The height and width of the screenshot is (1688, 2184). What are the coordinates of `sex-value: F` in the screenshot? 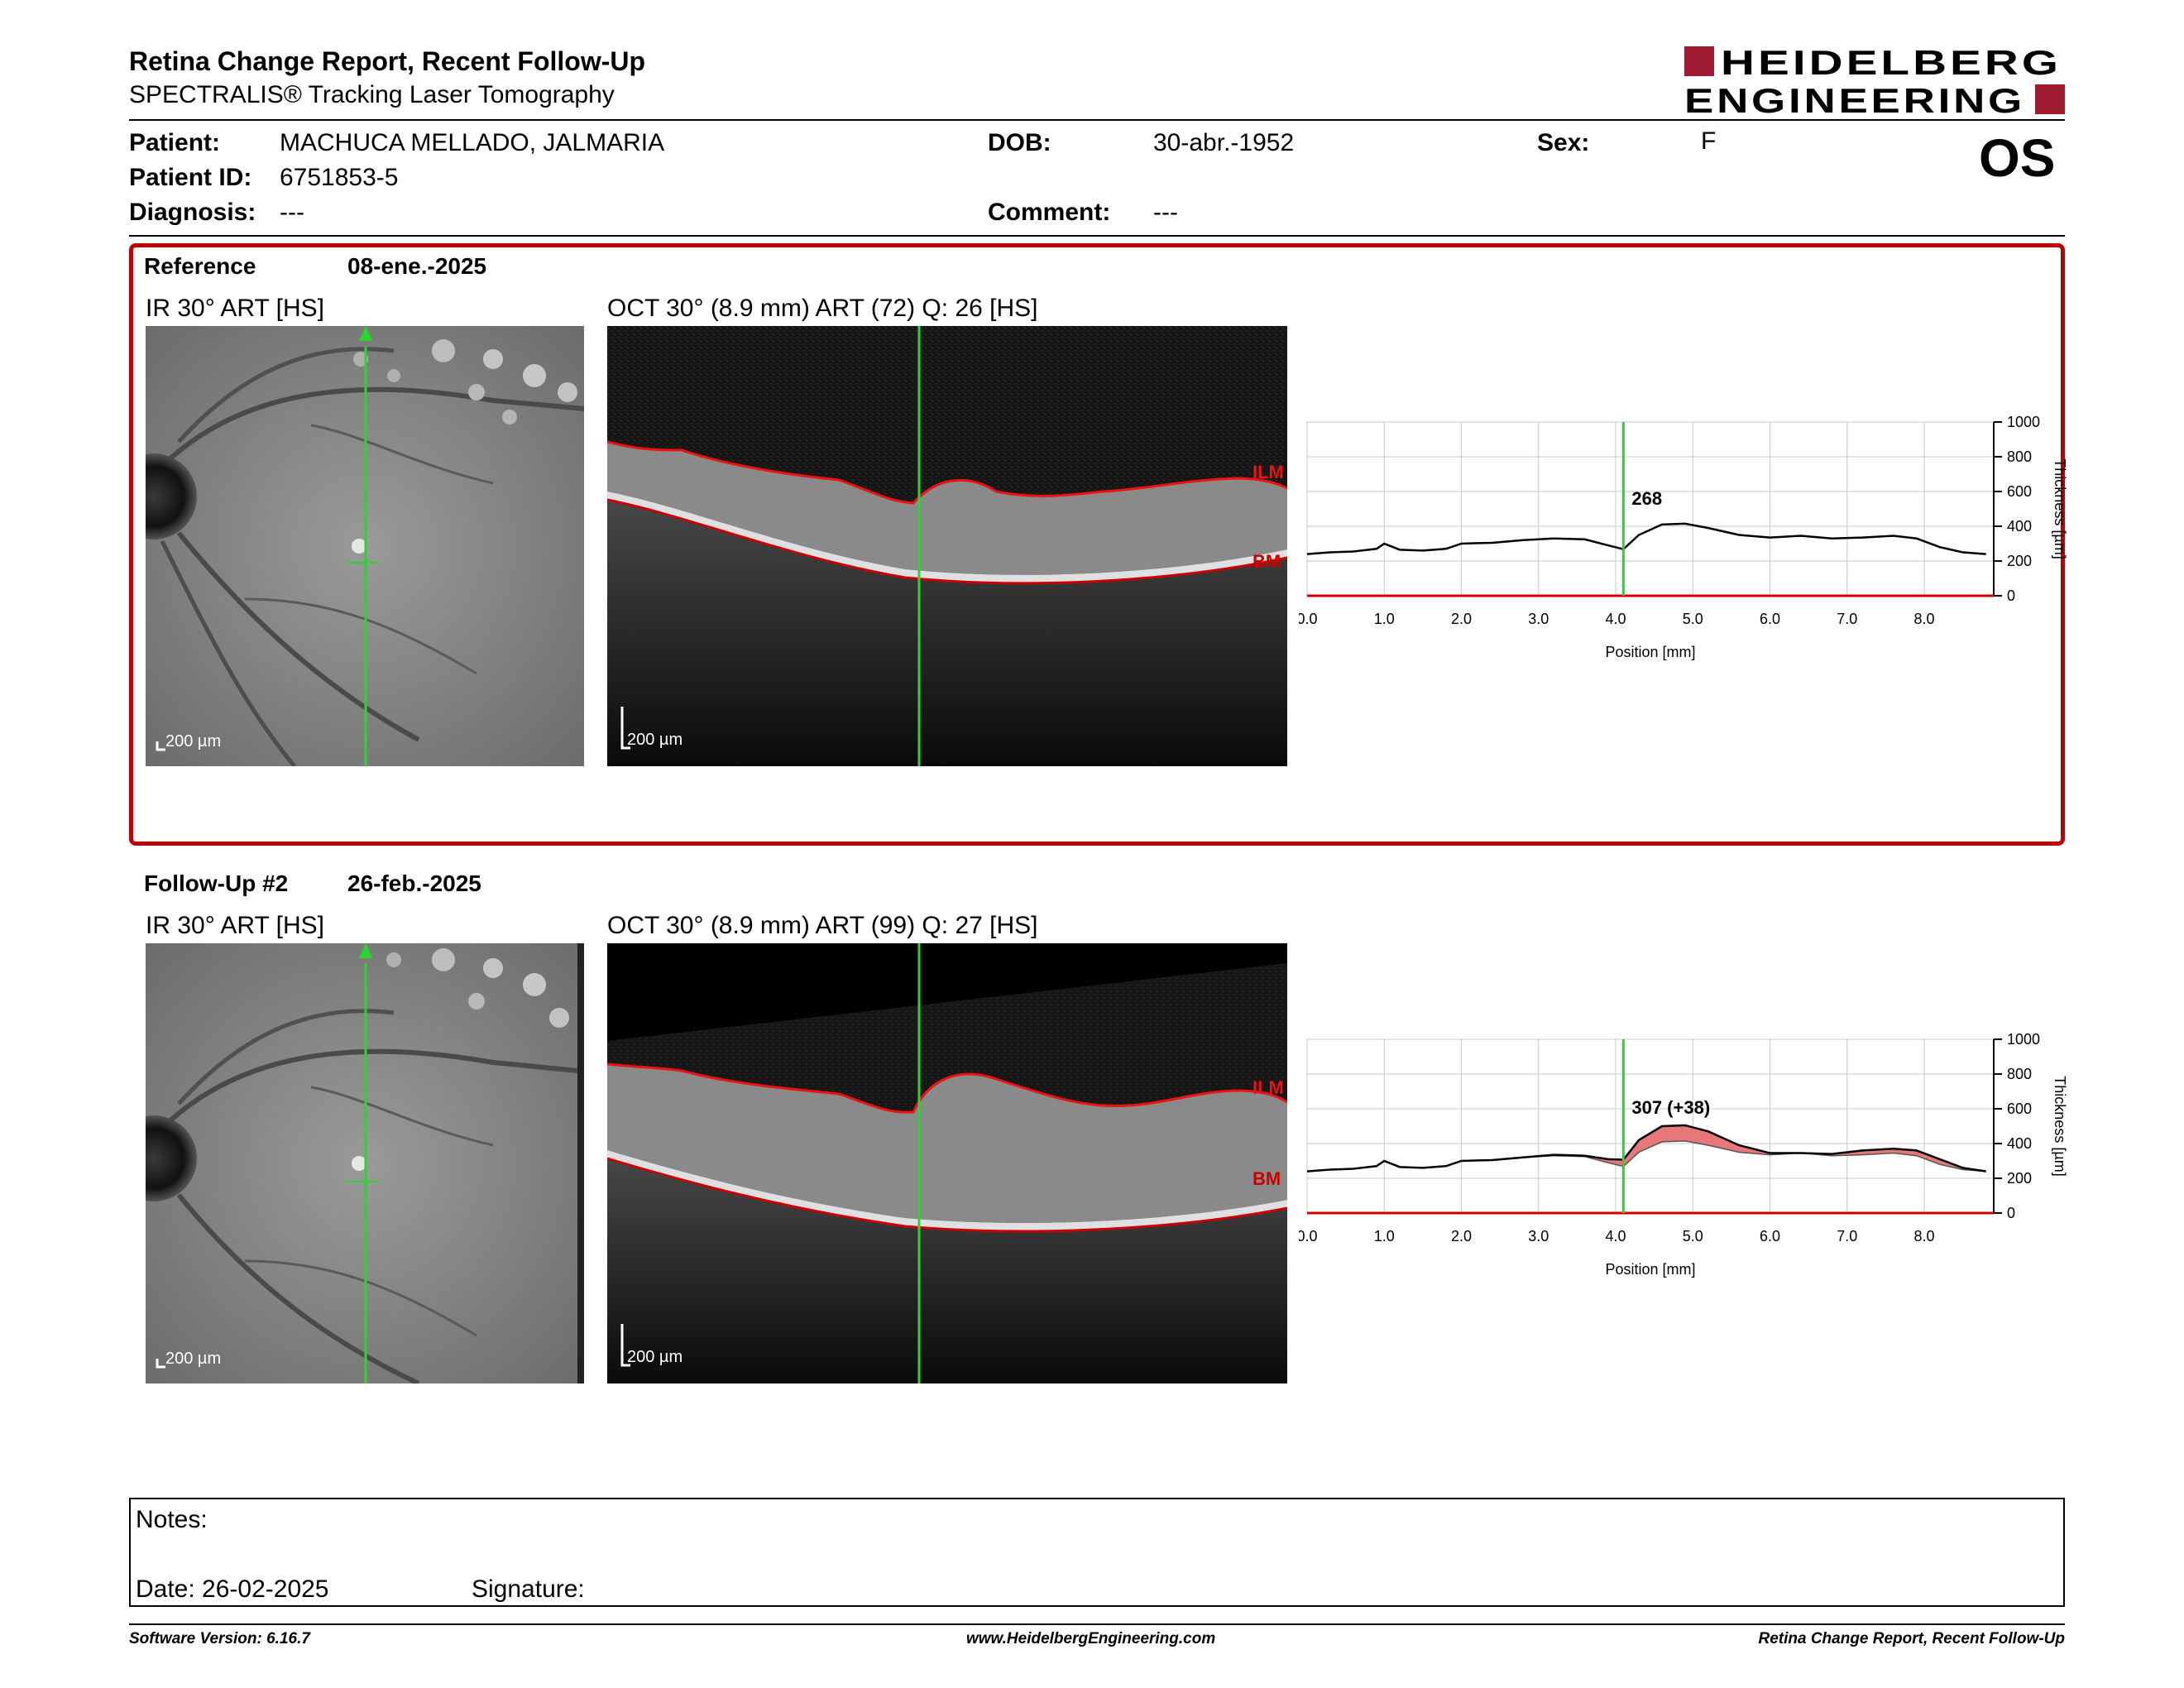 It's located at (1709, 141).